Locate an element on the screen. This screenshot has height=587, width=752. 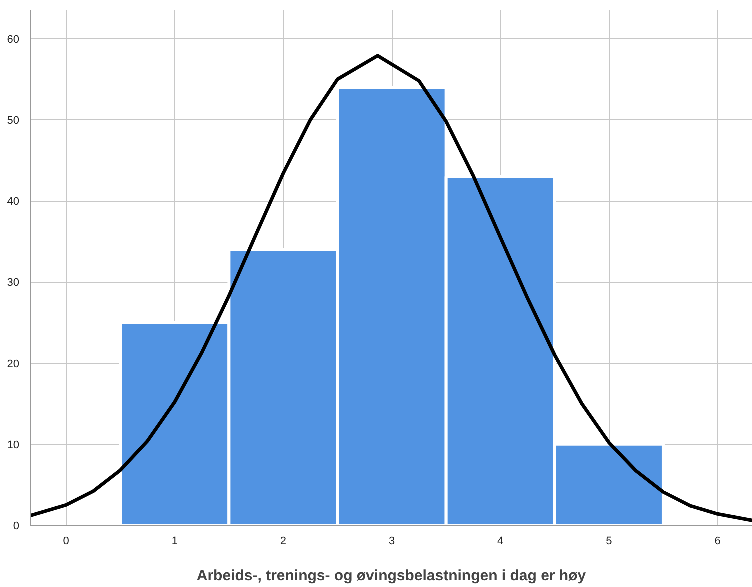
x-tick-label: 5 is located at coordinates (609, 542).